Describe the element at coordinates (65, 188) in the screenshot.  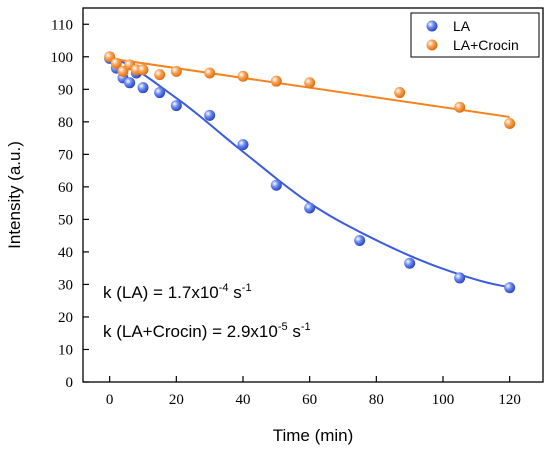
I see `y-tick-label: 60` at that location.